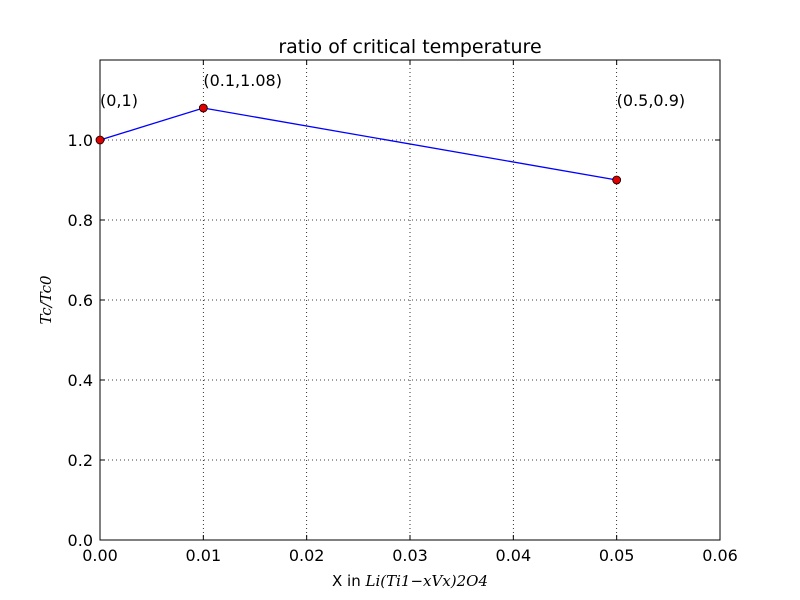 Image resolution: width=800 pixels, height=600 pixels. What do you see at coordinates (409, 47) in the screenshot?
I see `chart-title: ratio of critical temperature` at bounding box center [409, 47].